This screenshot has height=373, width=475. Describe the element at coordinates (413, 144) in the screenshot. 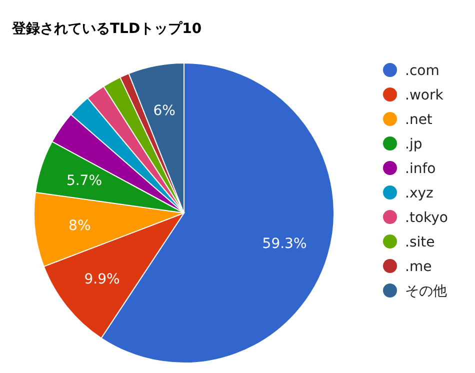

I see `legend-label: .jp` at that location.